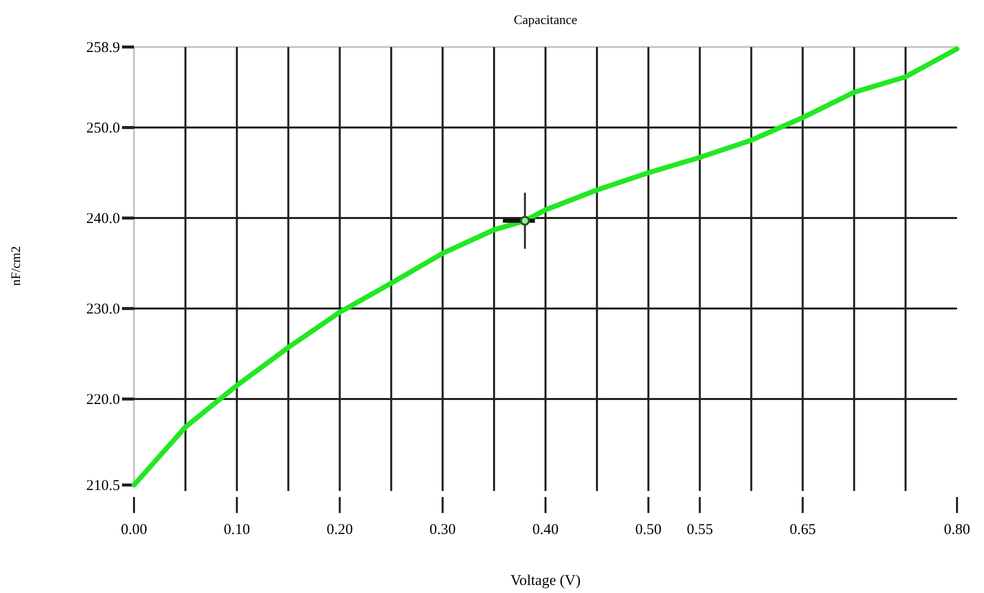 The image size is (984, 593). I want to click on x-tick-label: 0.10, so click(237, 530).